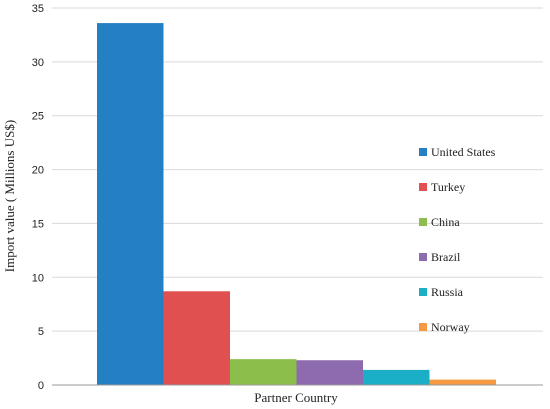 This screenshot has height=409, width=550. What do you see at coordinates (446, 257) in the screenshot?
I see `legend-label: Brazil` at bounding box center [446, 257].